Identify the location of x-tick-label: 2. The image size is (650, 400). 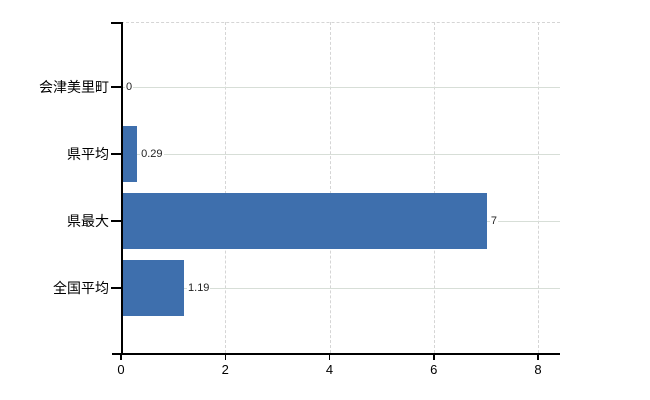
(225, 369).